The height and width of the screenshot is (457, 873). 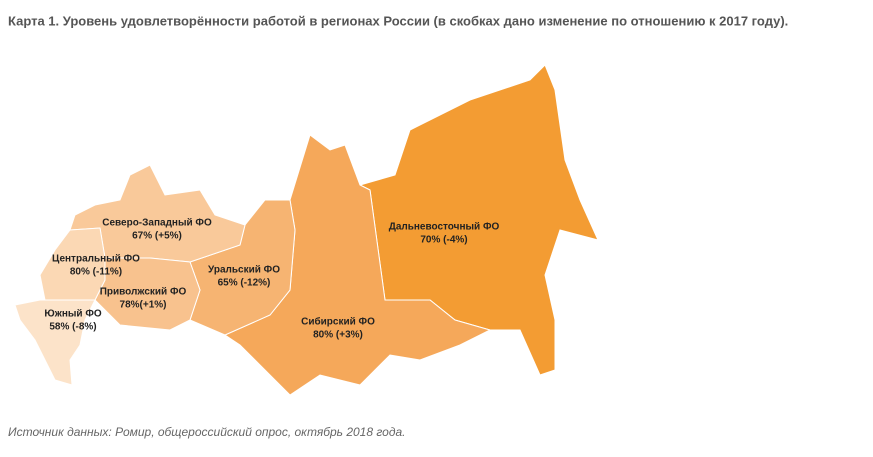 What do you see at coordinates (143, 305) in the screenshot?
I see `region-label: 78%(+1%)` at bounding box center [143, 305].